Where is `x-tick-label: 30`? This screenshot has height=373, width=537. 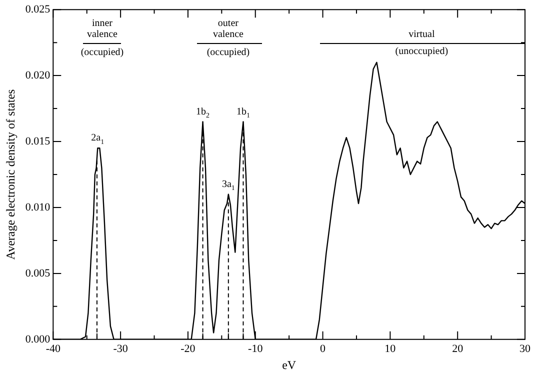
x-tick-label: 30 is located at coordinates (525, 348).